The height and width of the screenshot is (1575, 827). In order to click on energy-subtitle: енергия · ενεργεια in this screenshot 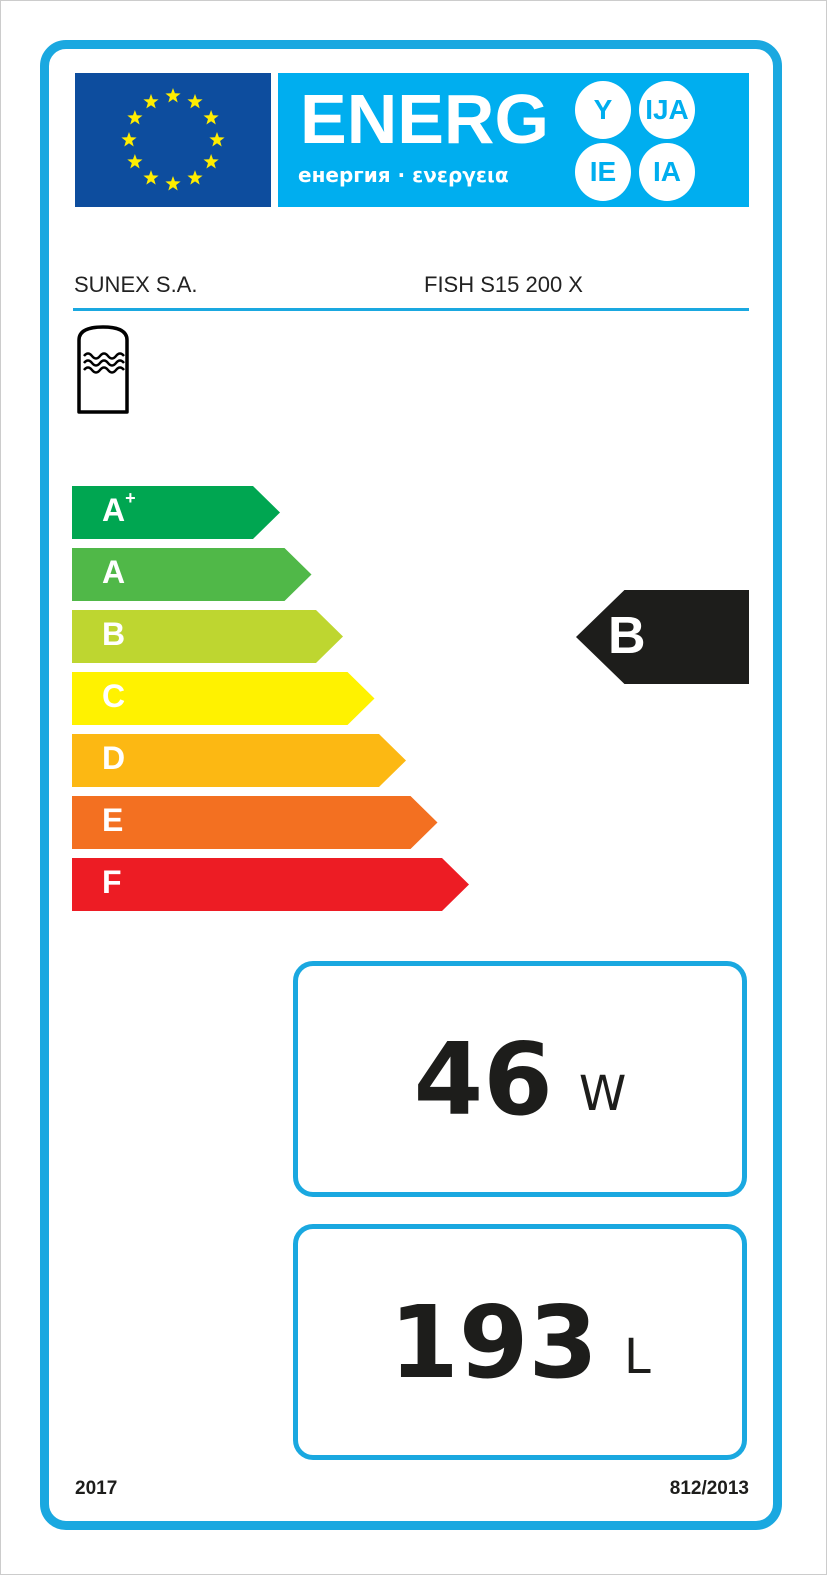, I will do `click(403, 175)`.